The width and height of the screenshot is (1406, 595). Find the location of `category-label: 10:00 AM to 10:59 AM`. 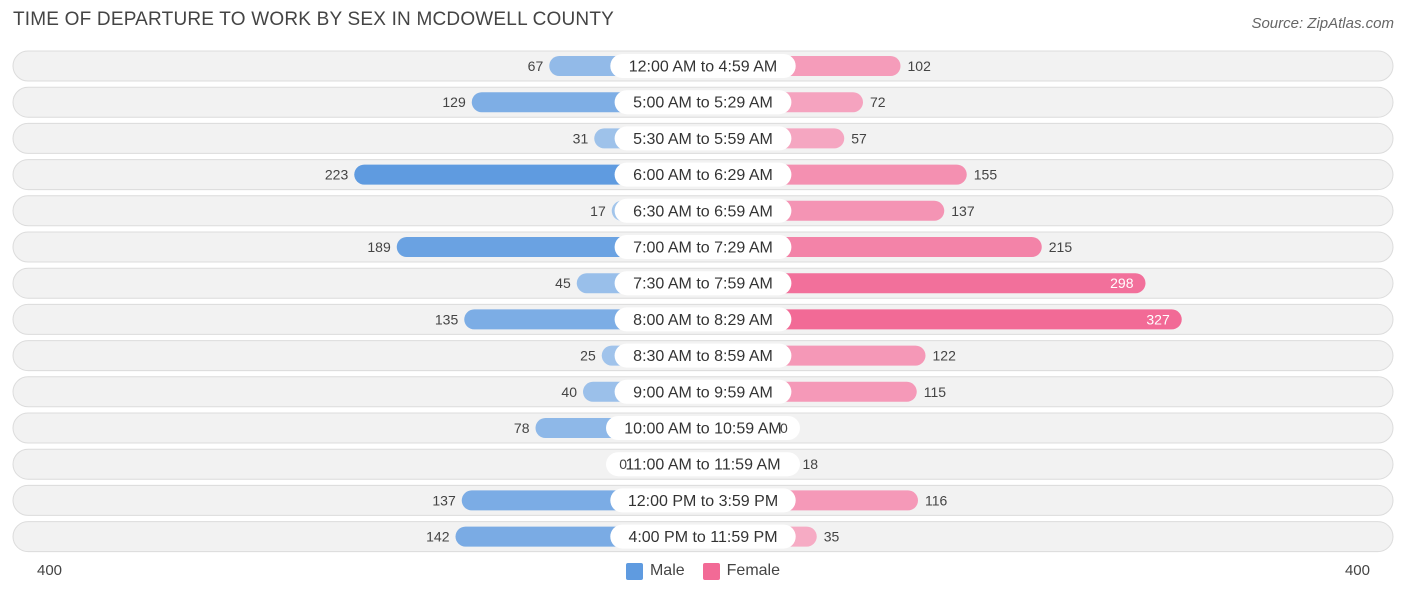

category-label: 10:00 AM to 10:59 AM is located at coordinates (702, 429).